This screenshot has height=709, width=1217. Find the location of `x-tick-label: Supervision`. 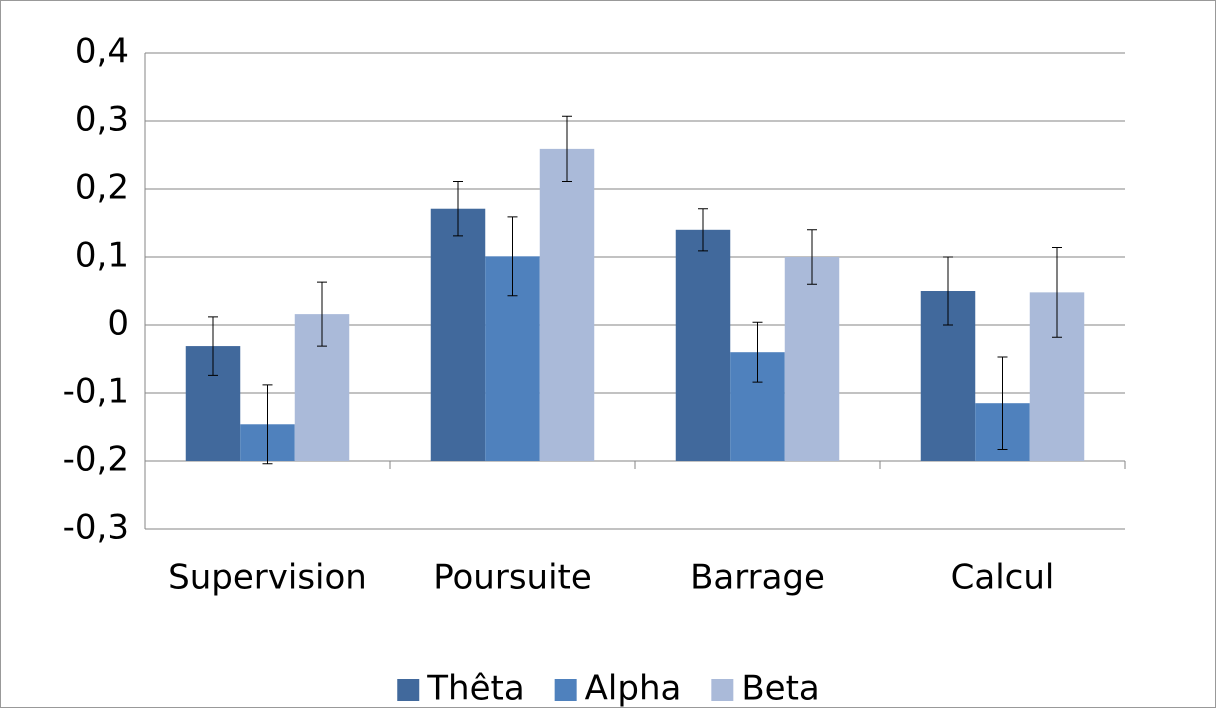

x-tick-label: Supervision is located at coordinates (267, 578).